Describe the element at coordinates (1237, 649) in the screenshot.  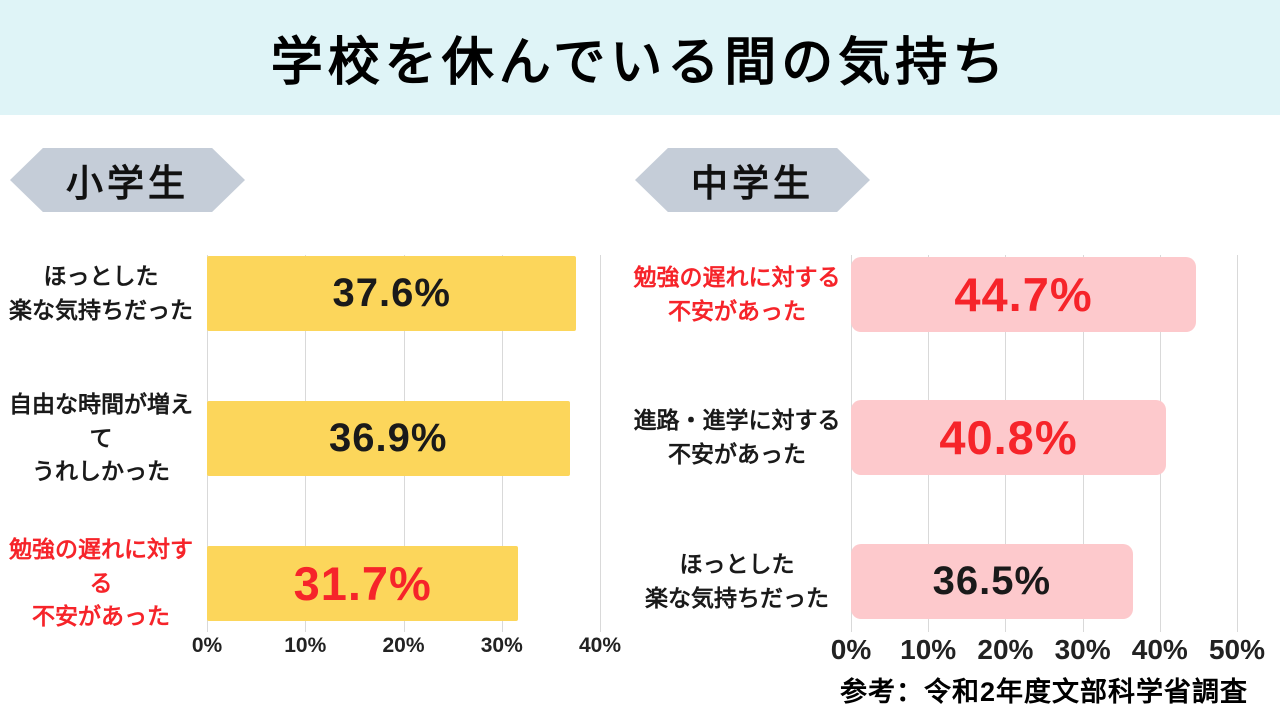
I see `axis-tick-label: 50%` at that location.